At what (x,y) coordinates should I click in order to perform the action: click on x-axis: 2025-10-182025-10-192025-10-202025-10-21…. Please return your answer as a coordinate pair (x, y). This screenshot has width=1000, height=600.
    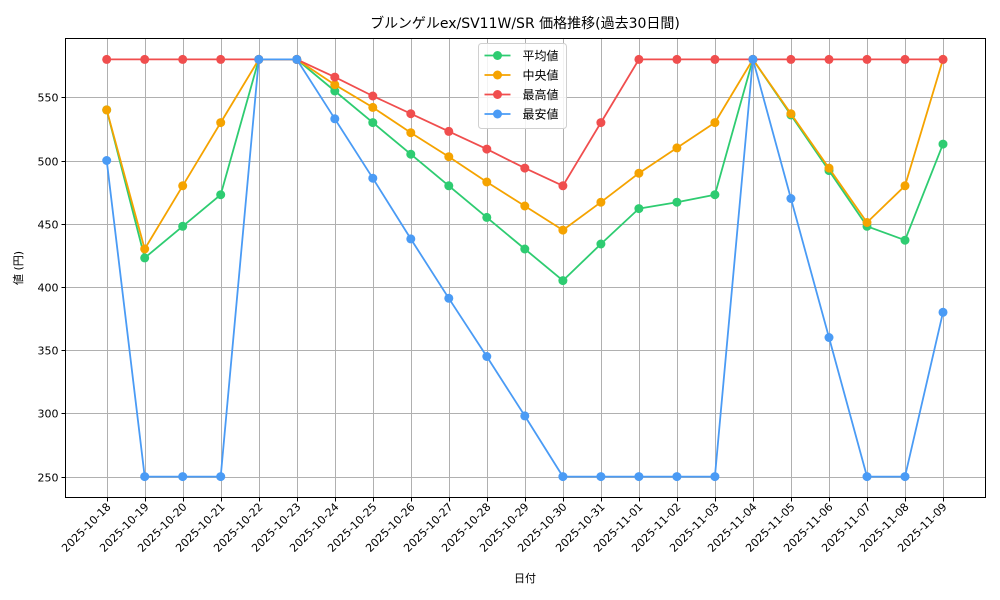
    Looking at the image, I should click on (504, 526).